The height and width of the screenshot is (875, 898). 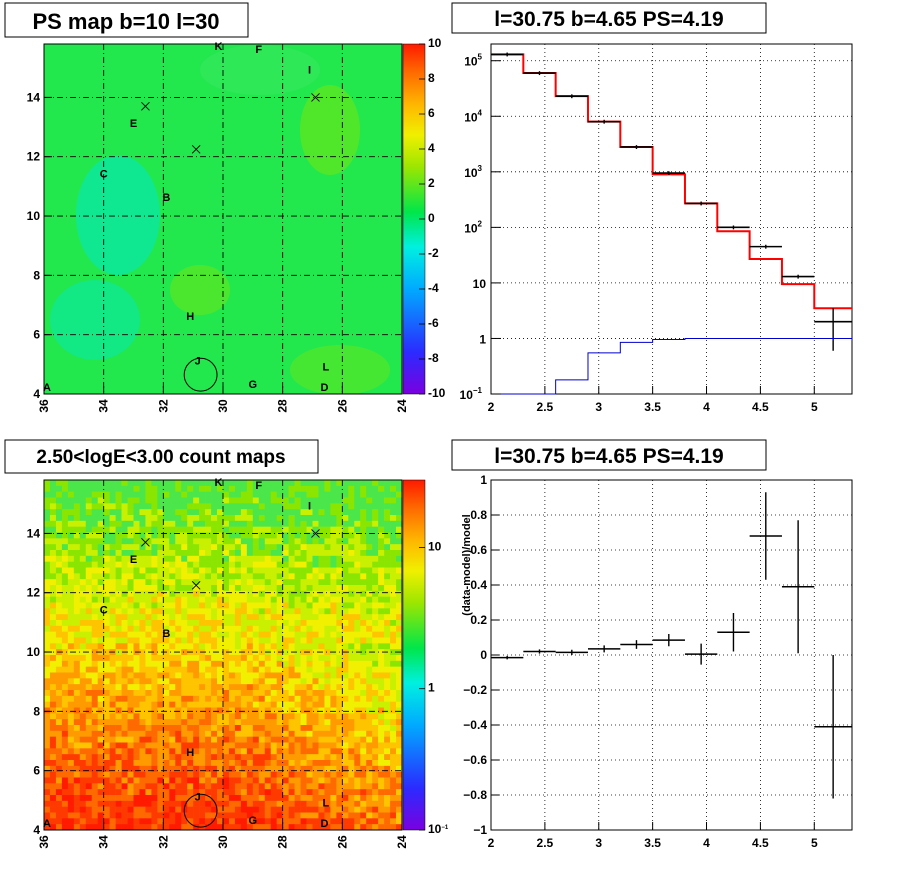 I want to click on source-label-J: J, so click(x=198, y=361).